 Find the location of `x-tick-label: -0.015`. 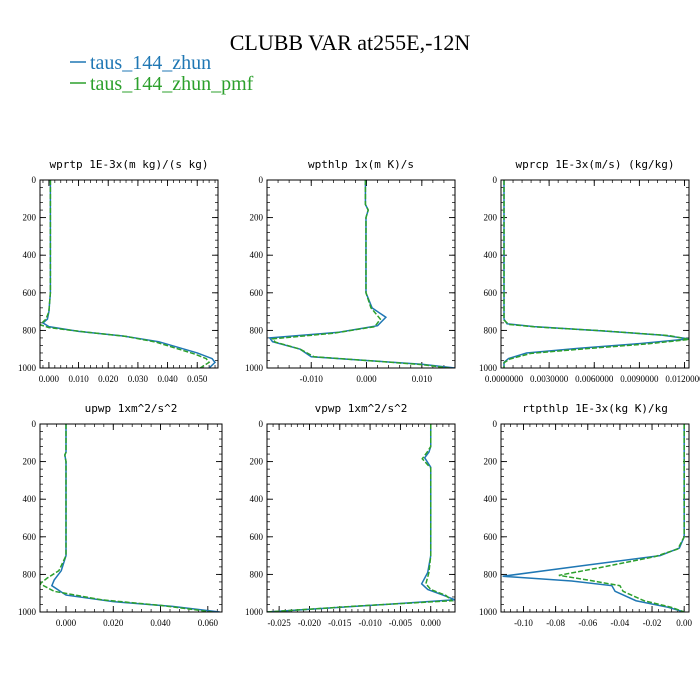

x-tick-label: -0.015 is located at coordinates (340, 623).